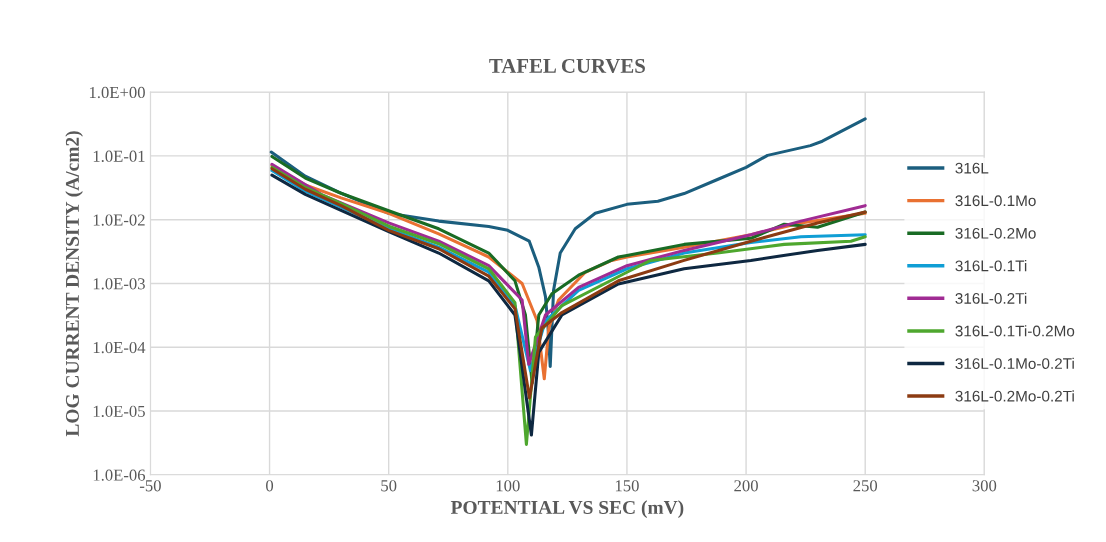 This screenshot has height=542, width=1106. Describe the element at coordinates (117, 92) in the screenshot. I see `y-tick-label: 1.0E+00` at that location.